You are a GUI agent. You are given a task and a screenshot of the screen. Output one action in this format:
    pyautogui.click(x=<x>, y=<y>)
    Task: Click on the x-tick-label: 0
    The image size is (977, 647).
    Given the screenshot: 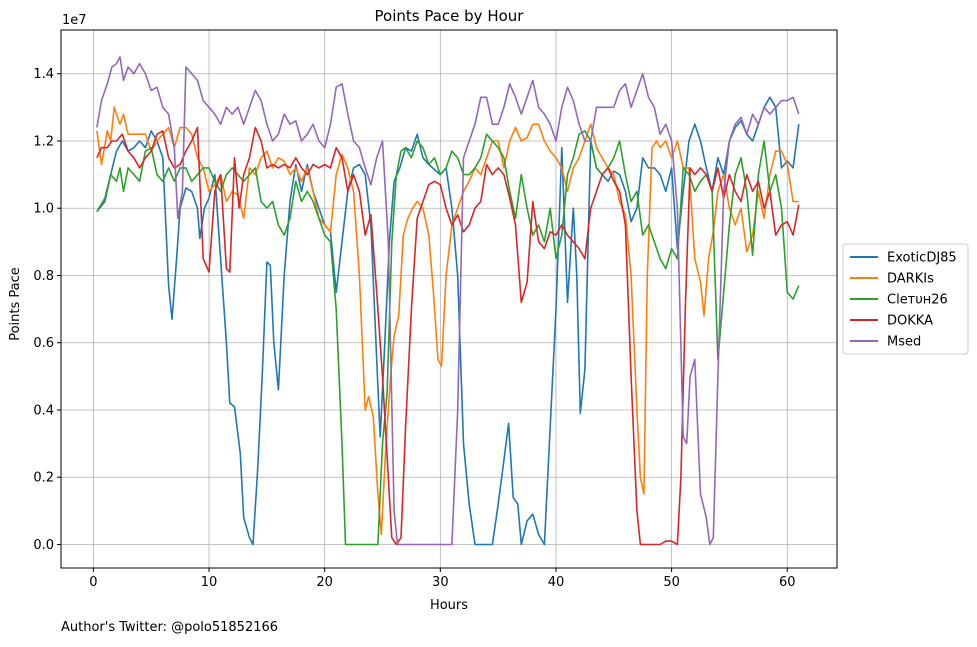 What is the action you would take?
    pyautogui.click(x=93, y=582)
    